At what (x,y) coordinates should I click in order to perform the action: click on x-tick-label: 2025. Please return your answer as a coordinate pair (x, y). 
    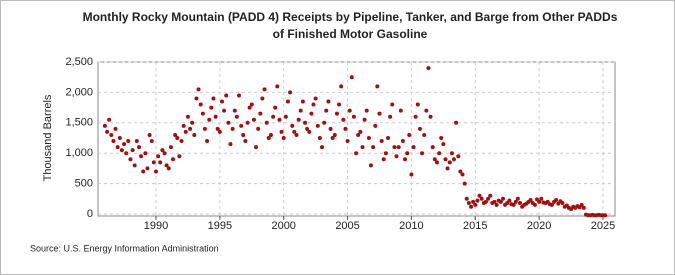
    Looking at the image, I should click on (603, 226).